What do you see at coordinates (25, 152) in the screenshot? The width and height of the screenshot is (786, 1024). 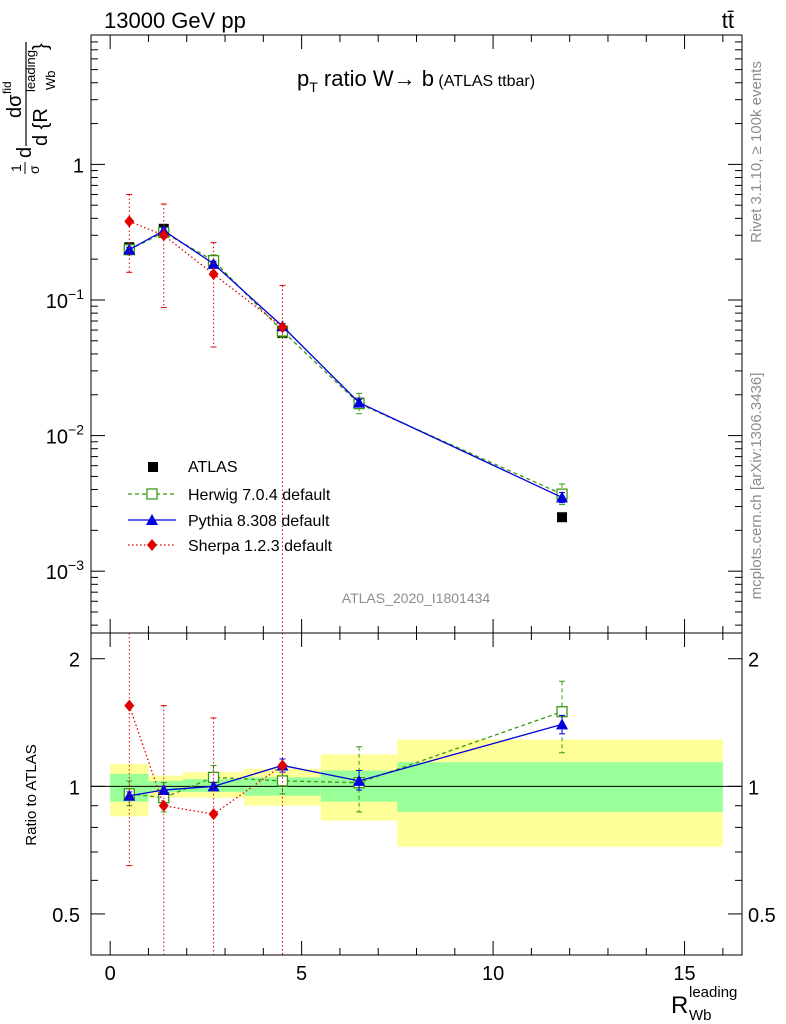 I see `ylabel-d: d` at bounding box center [25, 152].